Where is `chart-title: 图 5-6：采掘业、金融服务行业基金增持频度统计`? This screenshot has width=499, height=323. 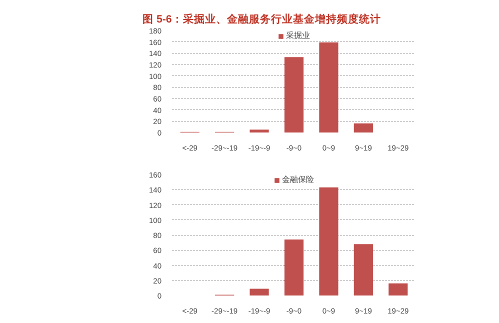
chart-title: 图 5-6：采掘业、金融服务行业基金增持频度统计 is located at coordinates (261, 19).